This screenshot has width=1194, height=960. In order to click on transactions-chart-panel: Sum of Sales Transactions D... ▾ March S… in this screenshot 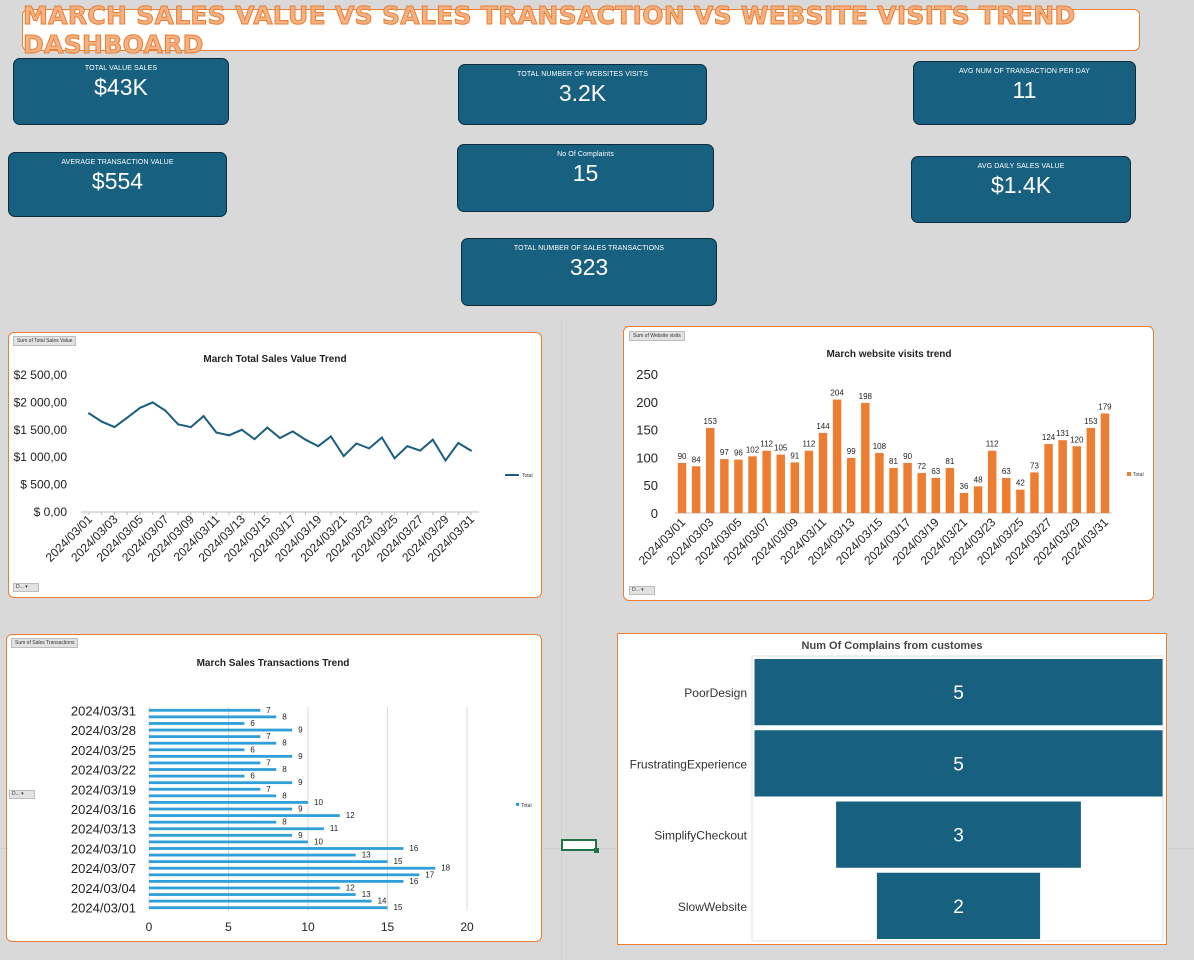, I will do `click(274, 788)`.